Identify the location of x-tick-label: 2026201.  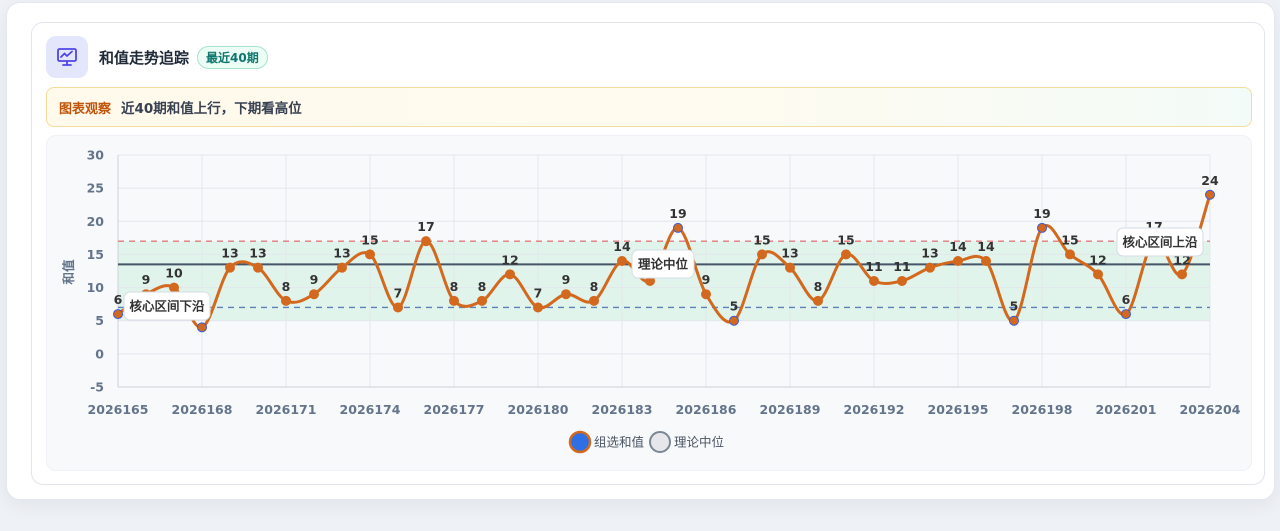
(1126, 409).